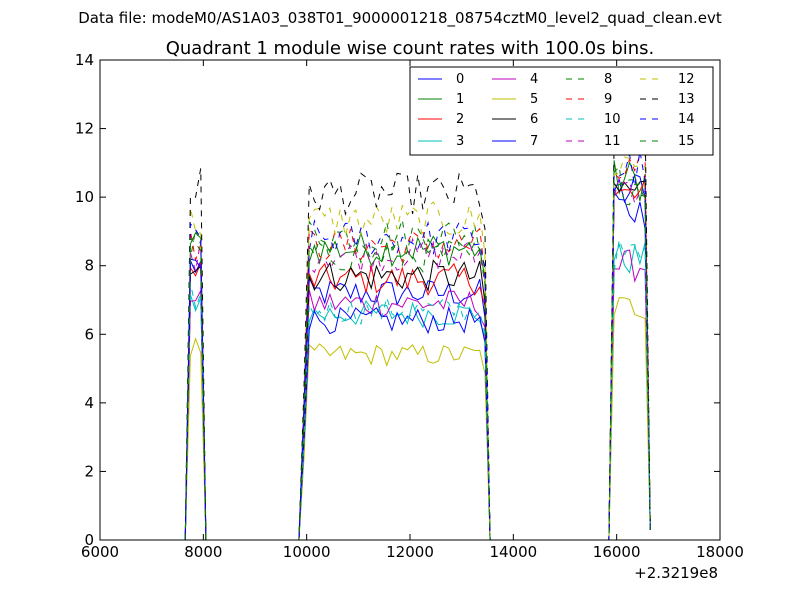  What do you see at coordinates (89, 334) in the screenshot?
I see `y-tick-label: 6` at bounding box center [89, 334].